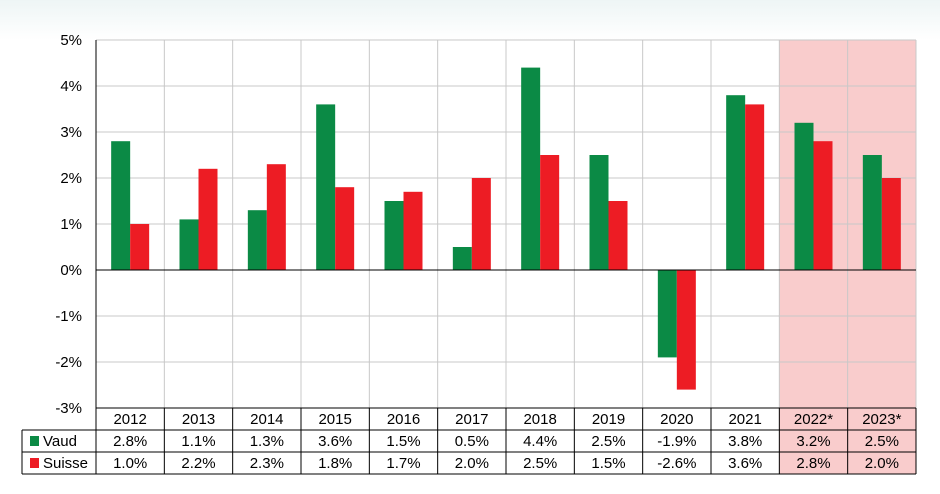 This screenshot has height=494, width=940. What do you see at coordinates (481, 224) in the screenshot?
I see `bar-suisse-2017` at bounding box center [481, 224].